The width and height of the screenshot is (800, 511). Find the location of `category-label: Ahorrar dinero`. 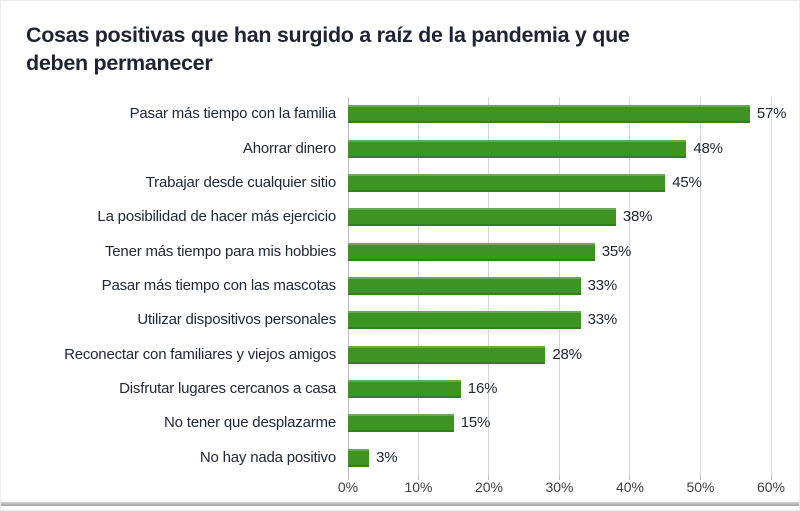

category-label: Ahorrar dinero is located at coordinates (289, 148).